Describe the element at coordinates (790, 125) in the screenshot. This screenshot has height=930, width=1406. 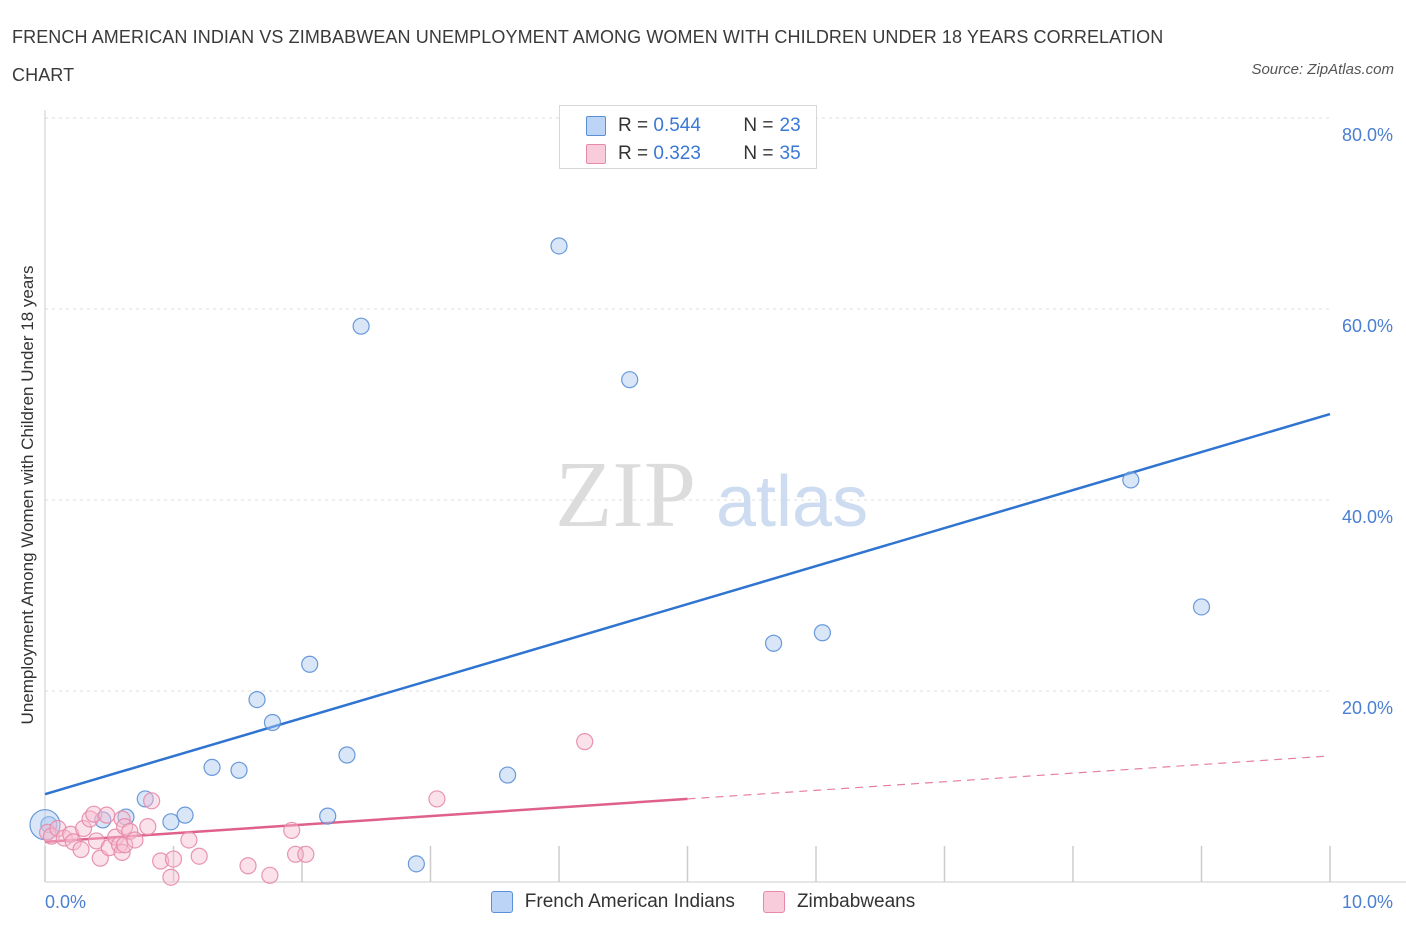
I see `n-value: 23` at that location.